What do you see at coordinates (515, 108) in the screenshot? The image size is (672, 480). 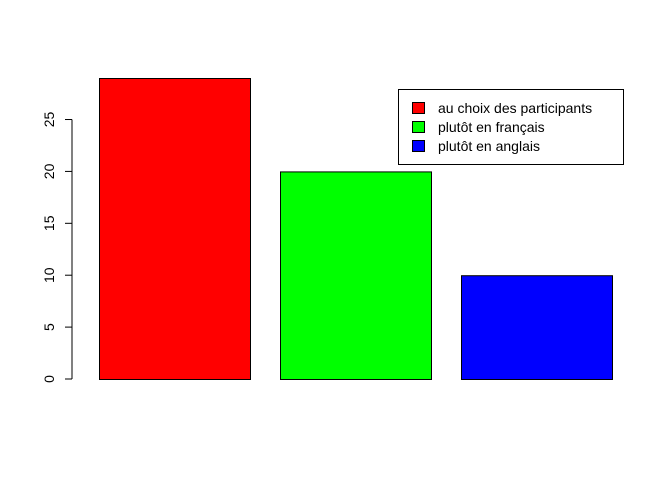 I see `legend-label: au choix des participants` at bounding box center [515, 108].